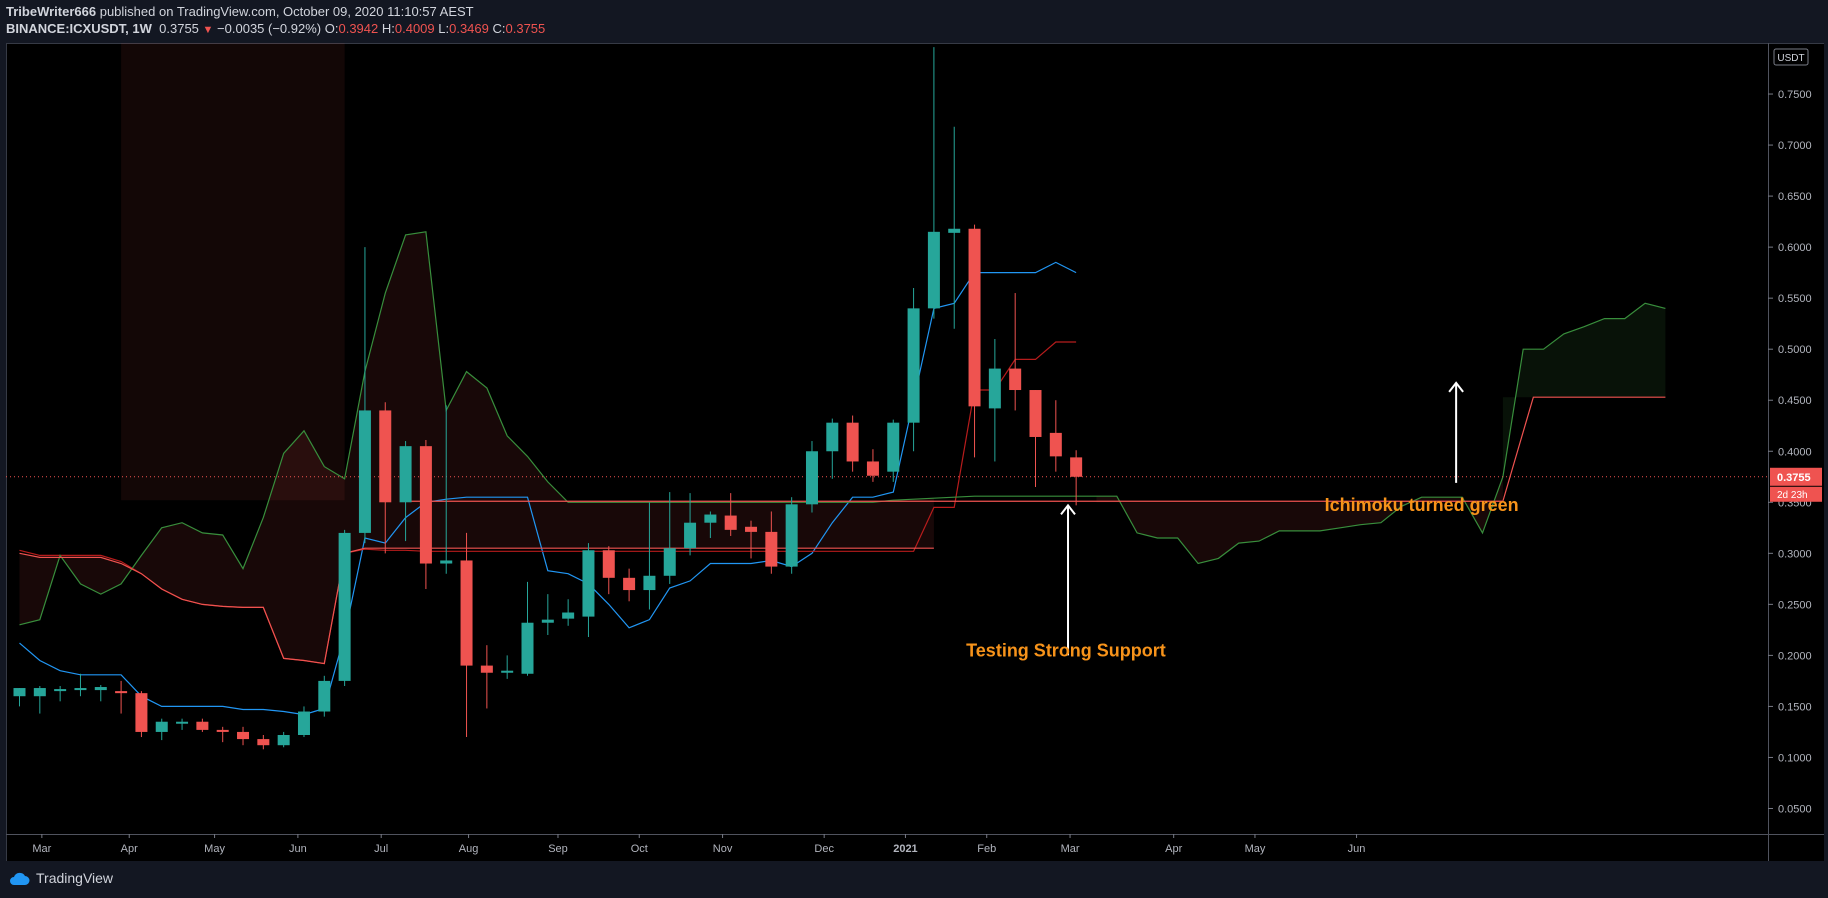  What do you see at coordinates (381, 849) in the screenshot?
I see `time-tick-label: Jul` at bounding box center [381, 849].